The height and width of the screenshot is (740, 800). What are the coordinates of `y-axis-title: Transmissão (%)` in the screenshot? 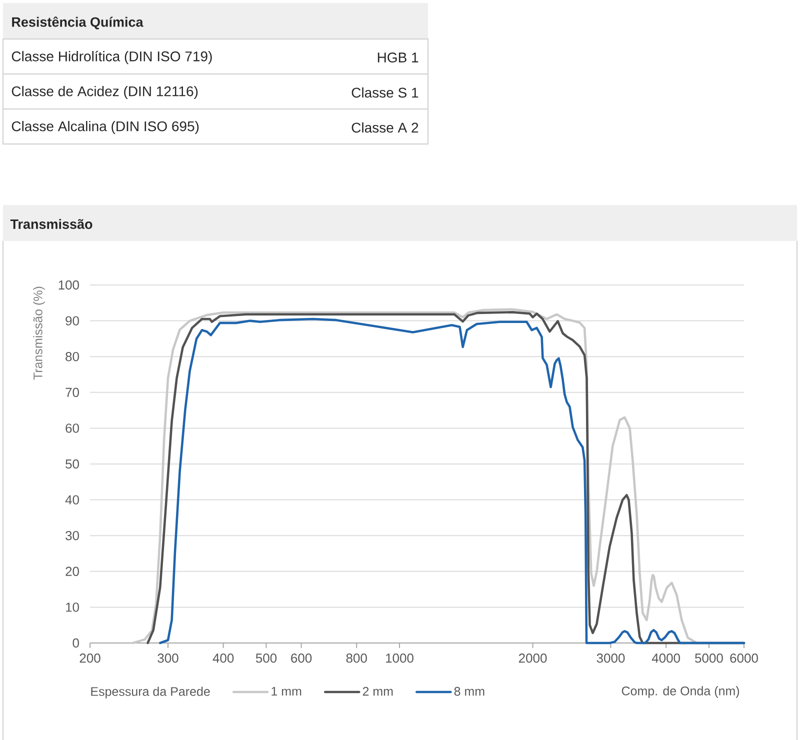 It's located at (39, 333).